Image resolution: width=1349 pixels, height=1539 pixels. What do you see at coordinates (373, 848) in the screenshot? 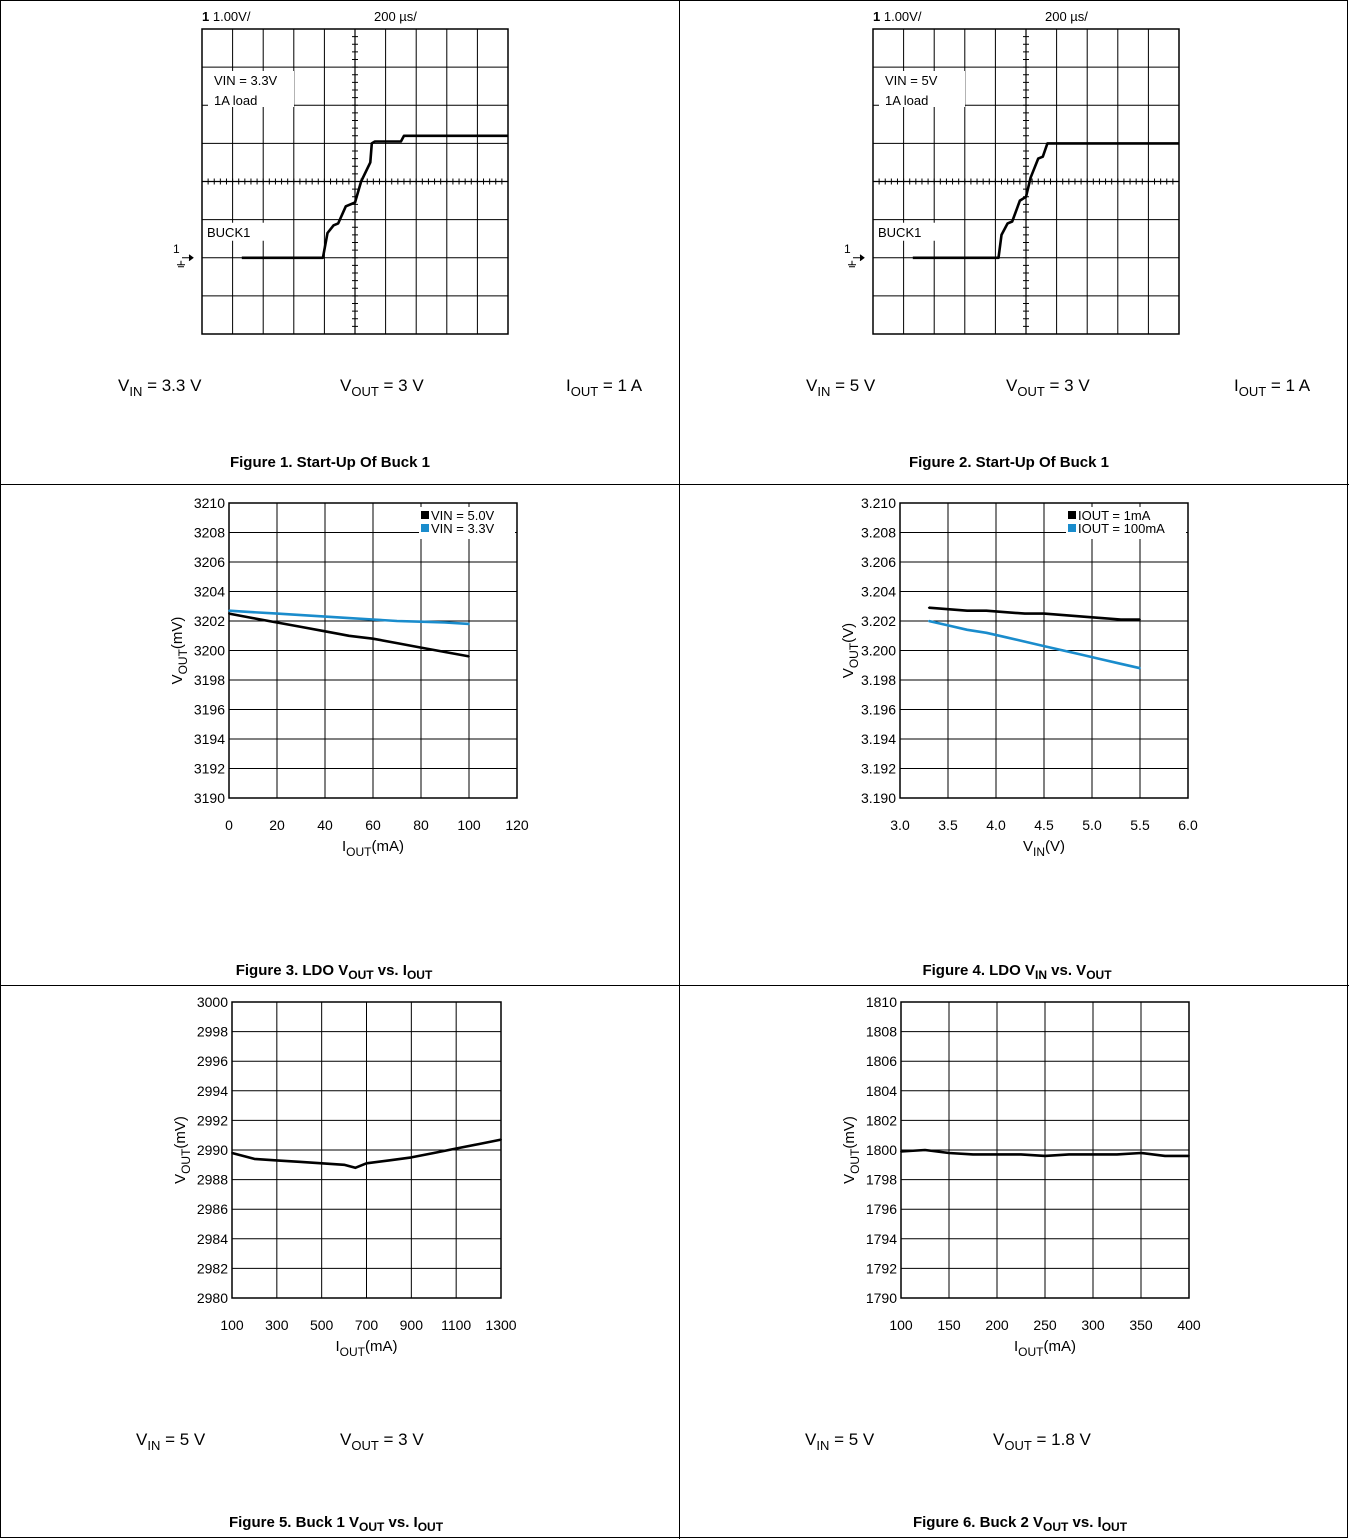
I see `x-axis-label: IOUT(mA)` at bounding box center [373, 848].